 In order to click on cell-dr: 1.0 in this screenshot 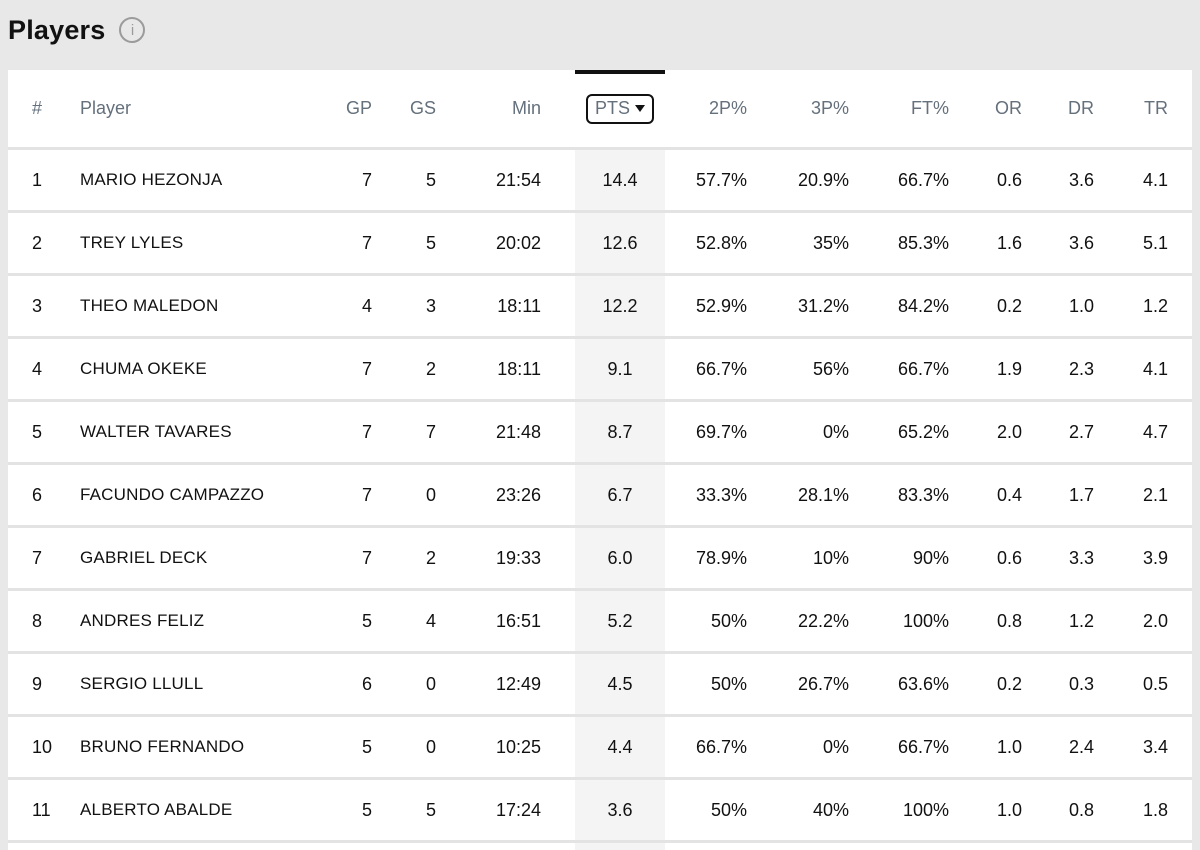, I will do `click(1081, 305)`.